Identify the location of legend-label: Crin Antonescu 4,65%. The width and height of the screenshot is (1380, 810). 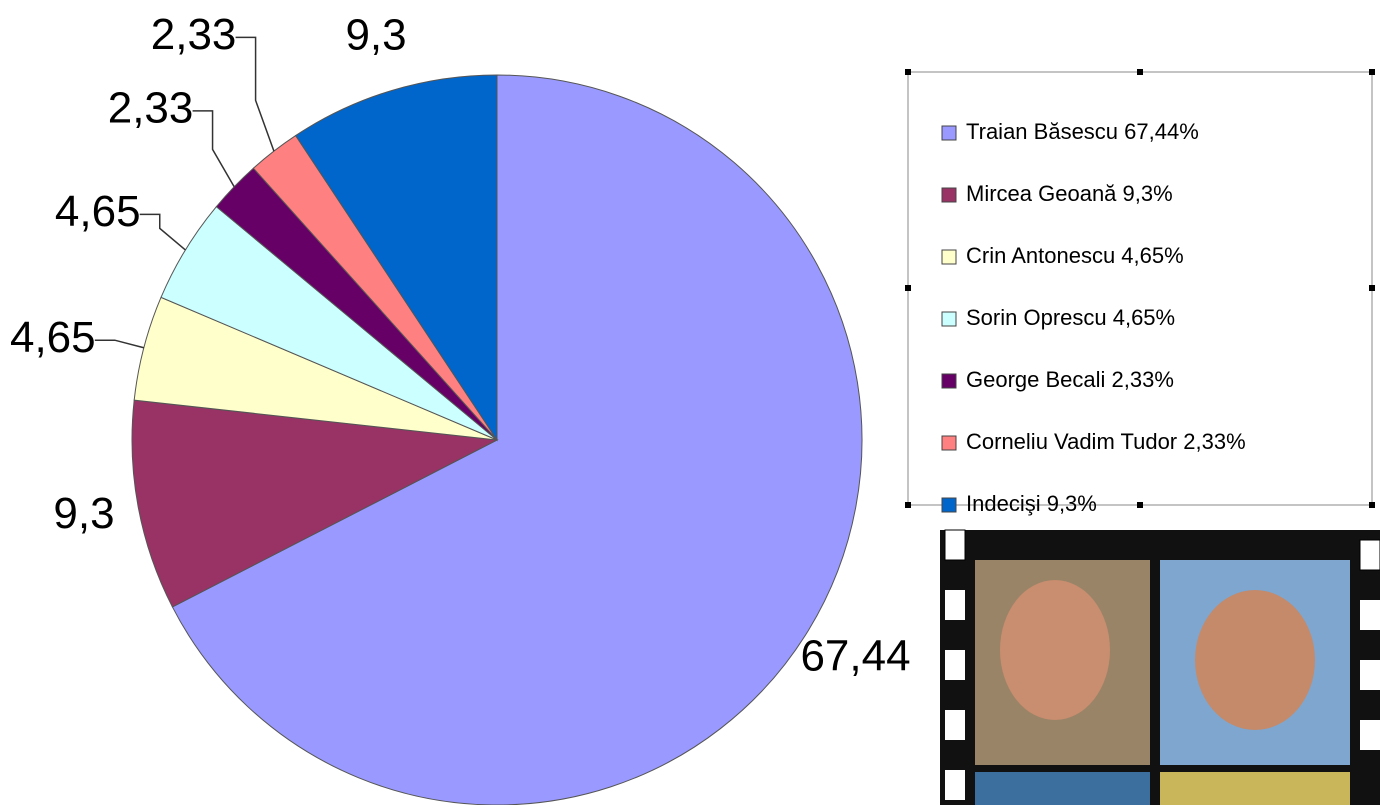
(1075, 255).